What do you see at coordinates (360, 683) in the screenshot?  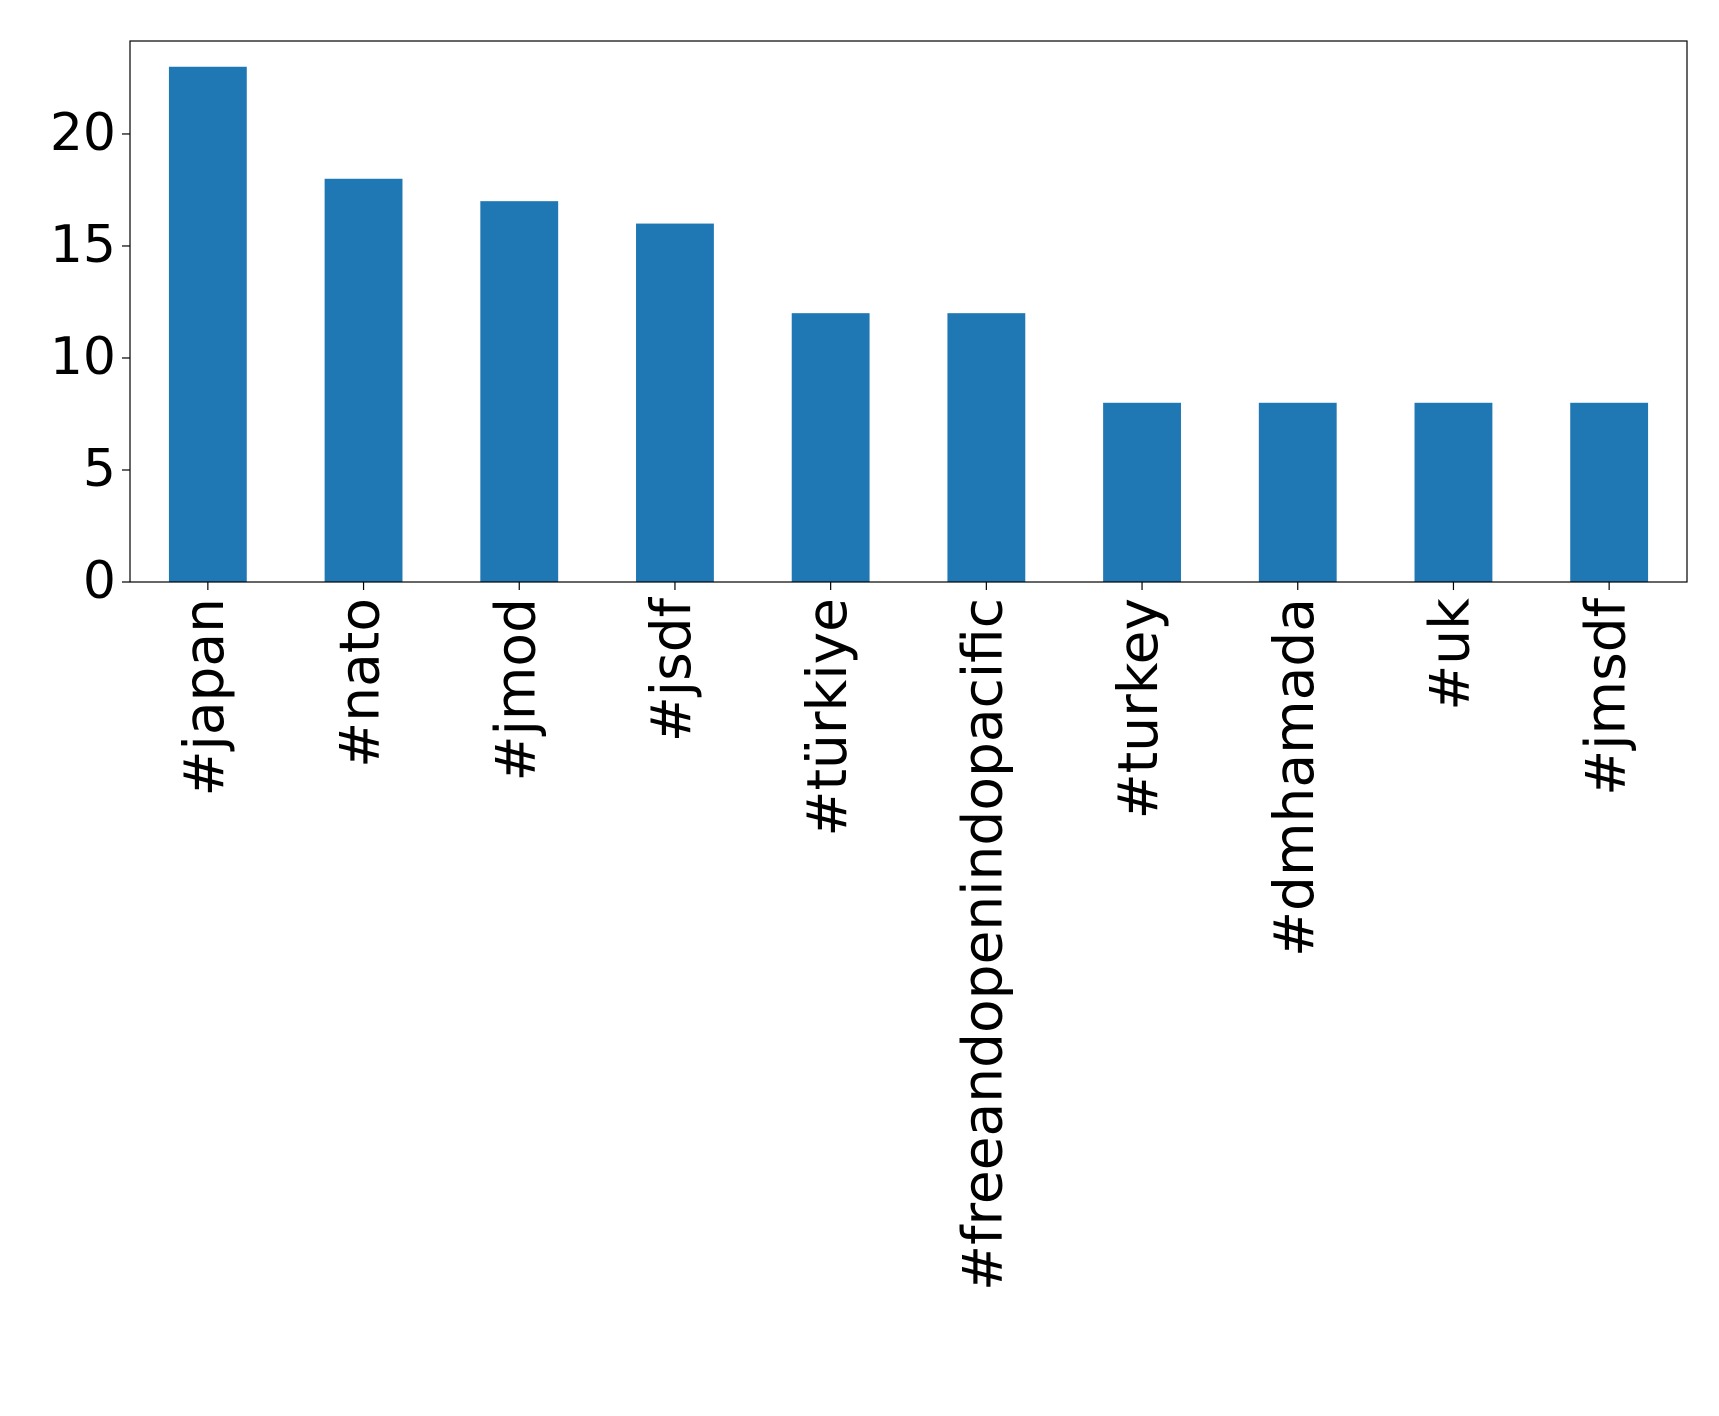 I see `x-tick-label: #nato` at bounding box center [360, 683].